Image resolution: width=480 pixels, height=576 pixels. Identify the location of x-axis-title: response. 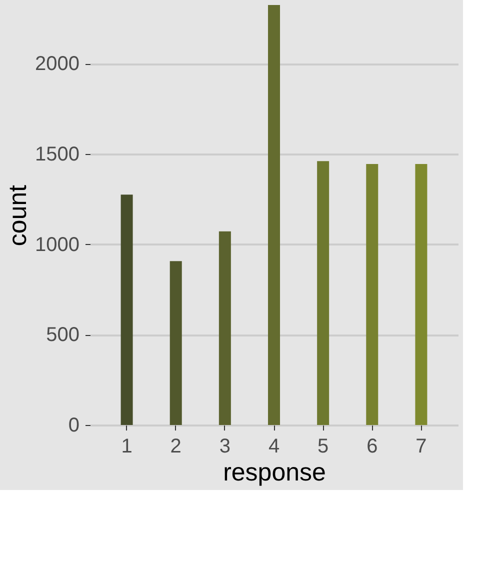
(274, 472).